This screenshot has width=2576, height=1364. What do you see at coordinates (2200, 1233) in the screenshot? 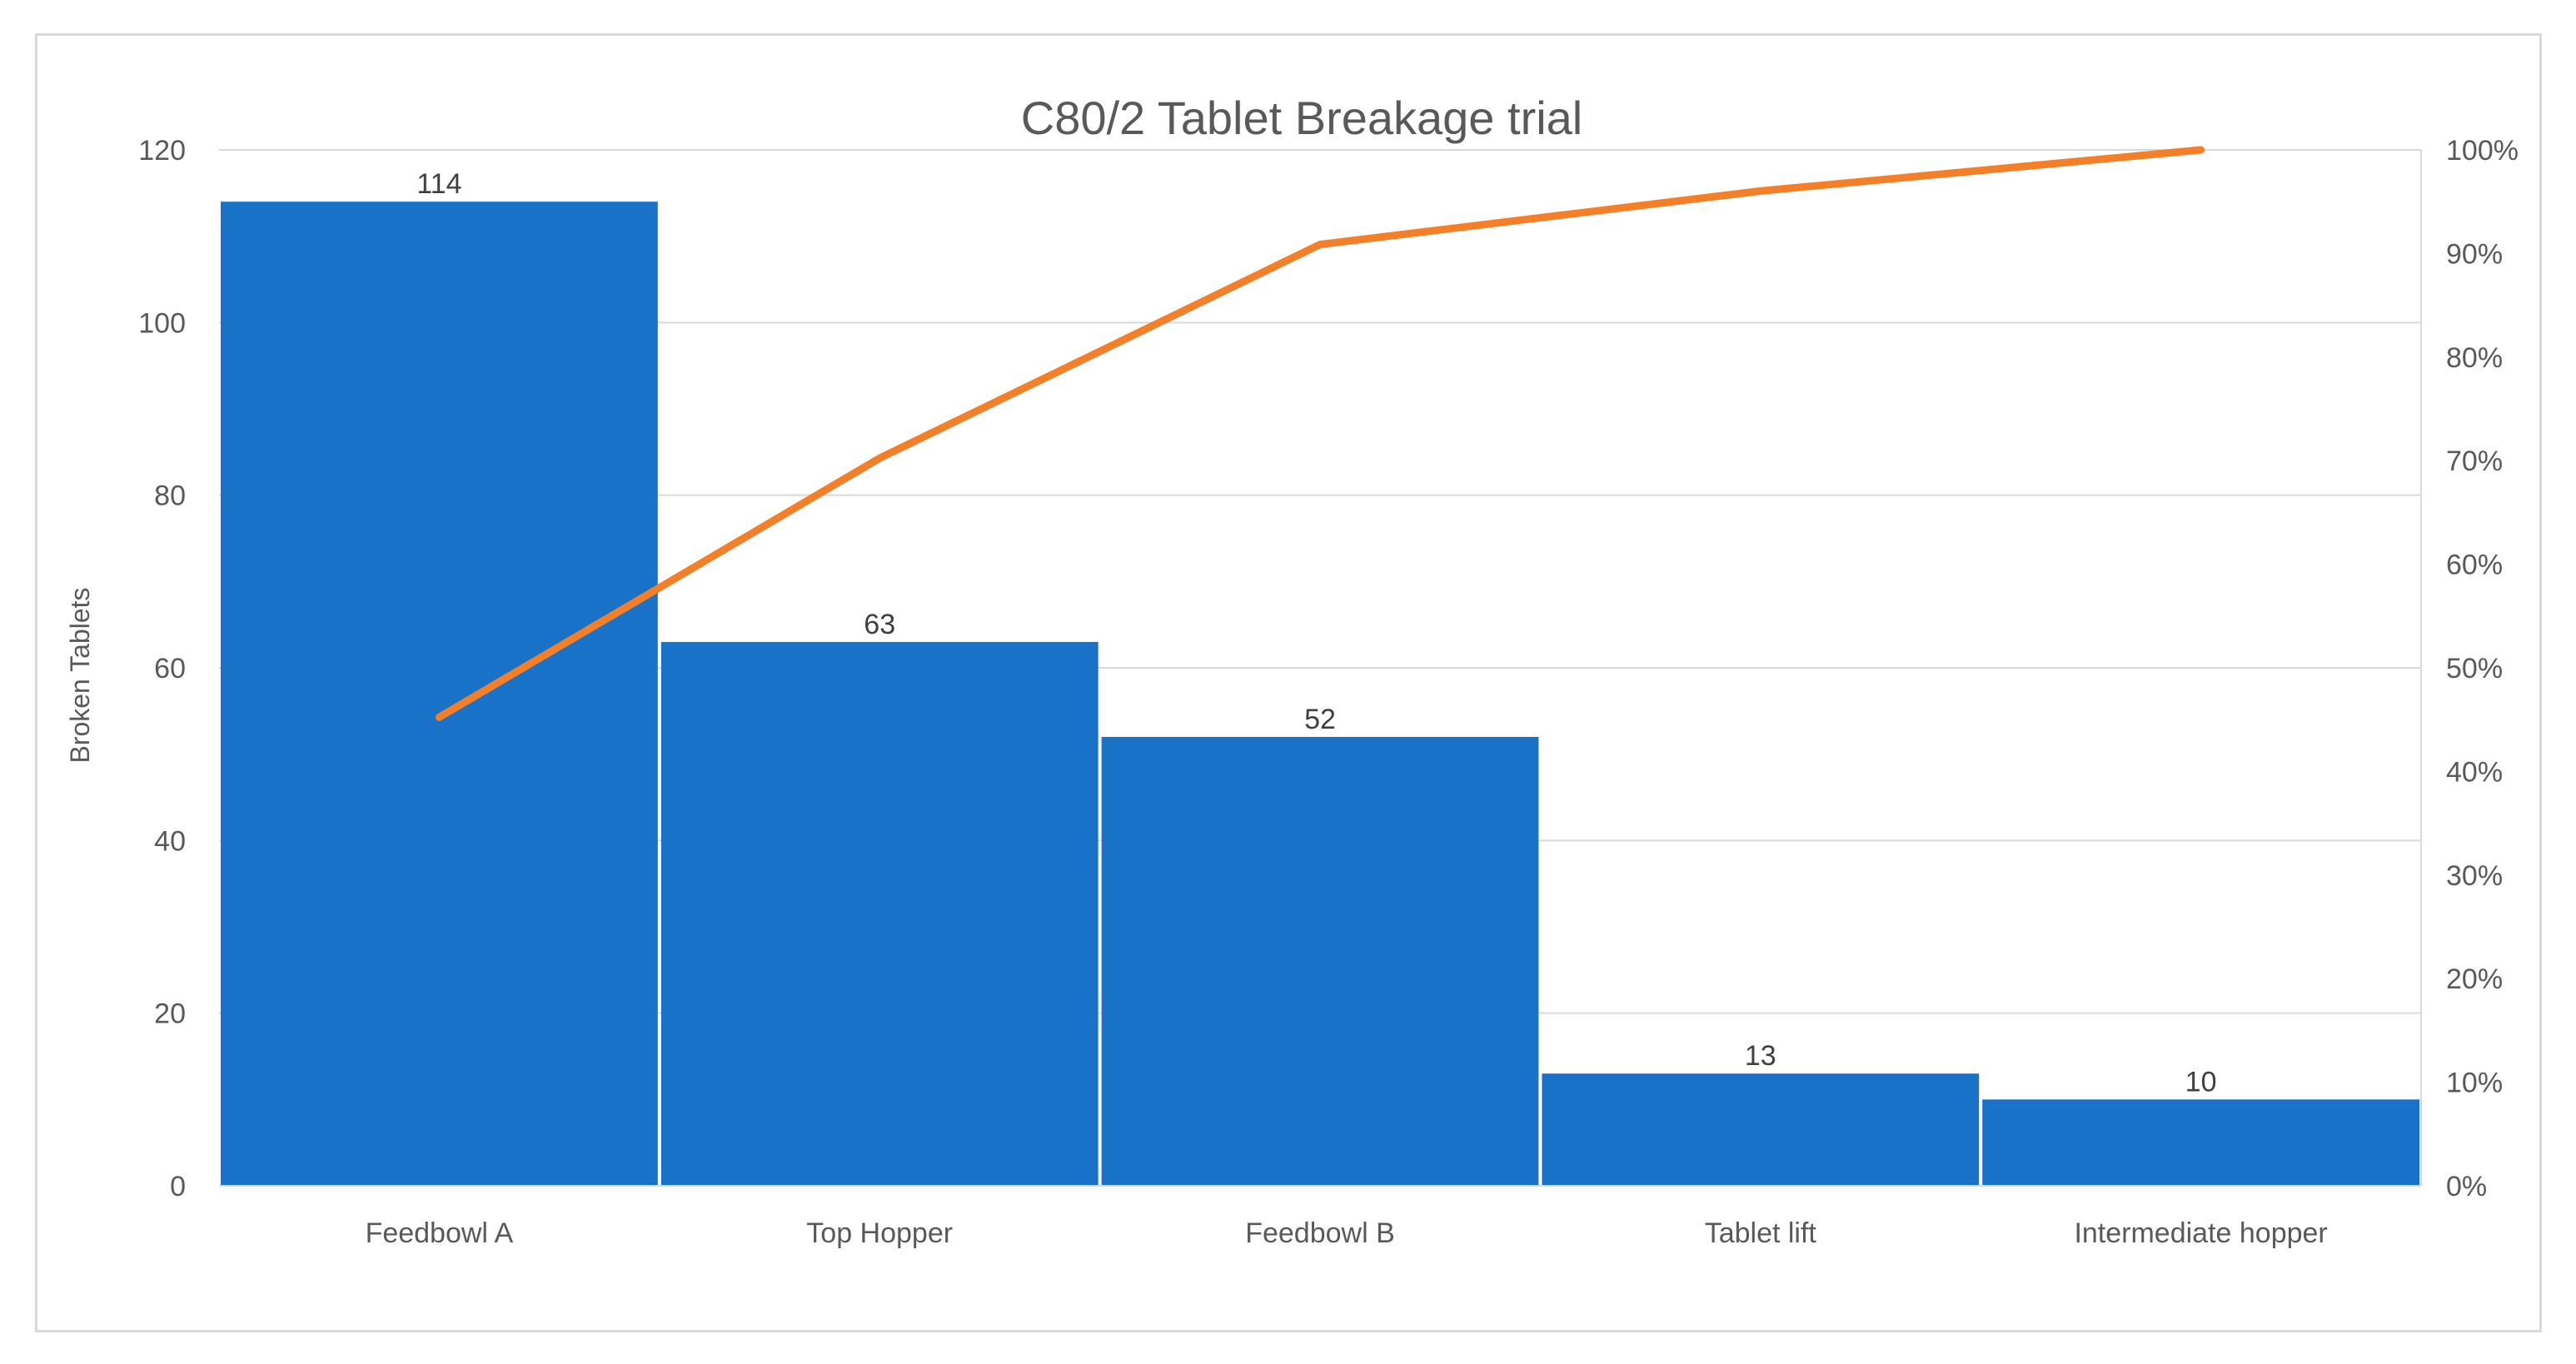
I see `category-label: Intermediate hopper` at bounding box center [2200, 1233].